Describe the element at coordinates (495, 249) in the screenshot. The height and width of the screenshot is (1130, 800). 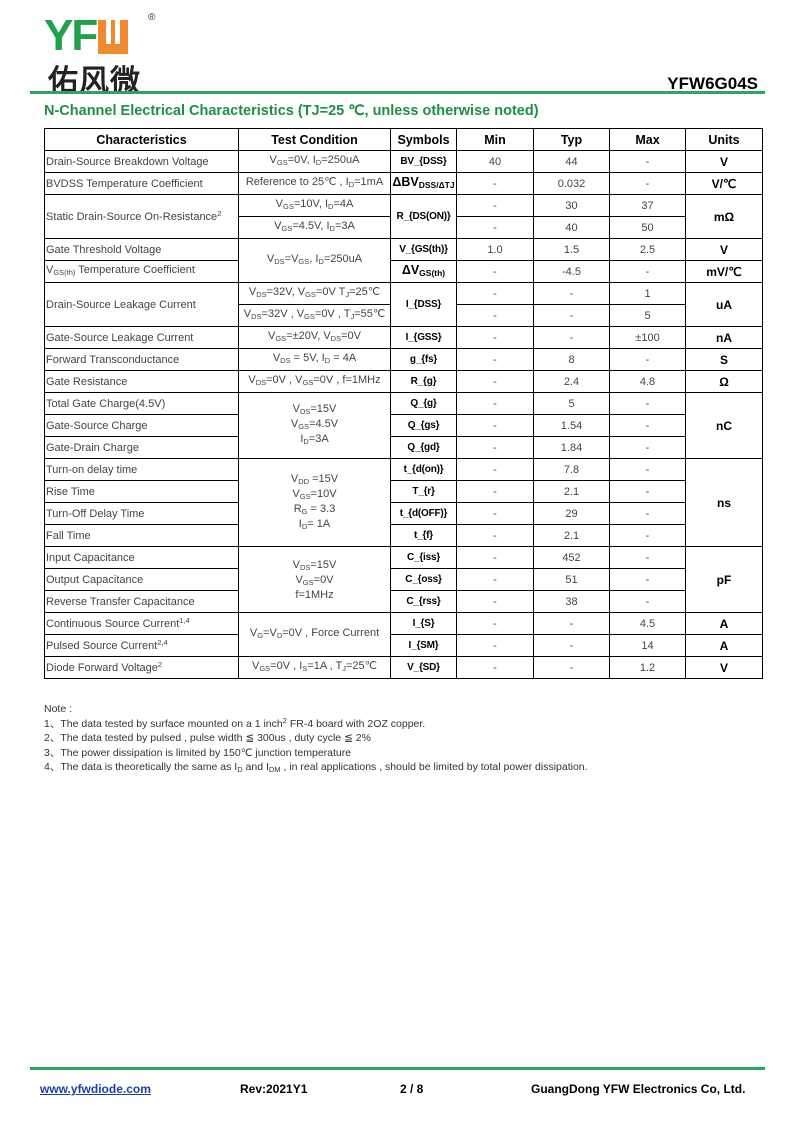
I see `cell-min: 1.0` at that location.